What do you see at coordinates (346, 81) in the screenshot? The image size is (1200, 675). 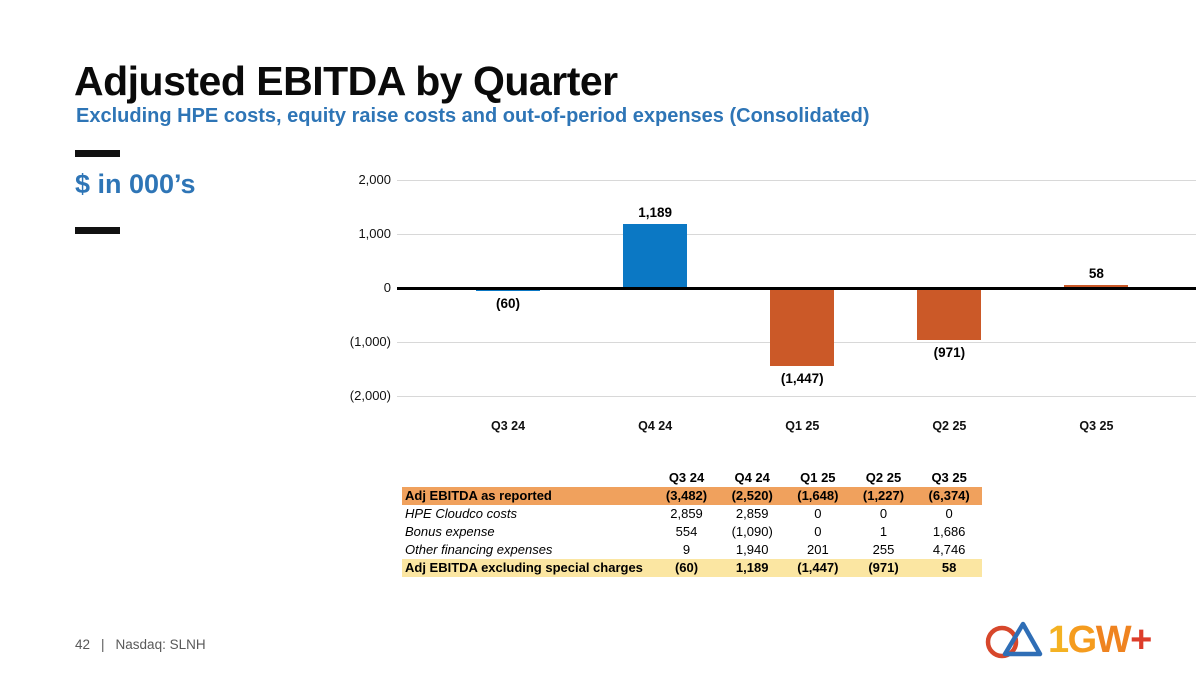 I see `page-title: Adjusted EBITDA by Quarter` at bounding box center [346, 81].